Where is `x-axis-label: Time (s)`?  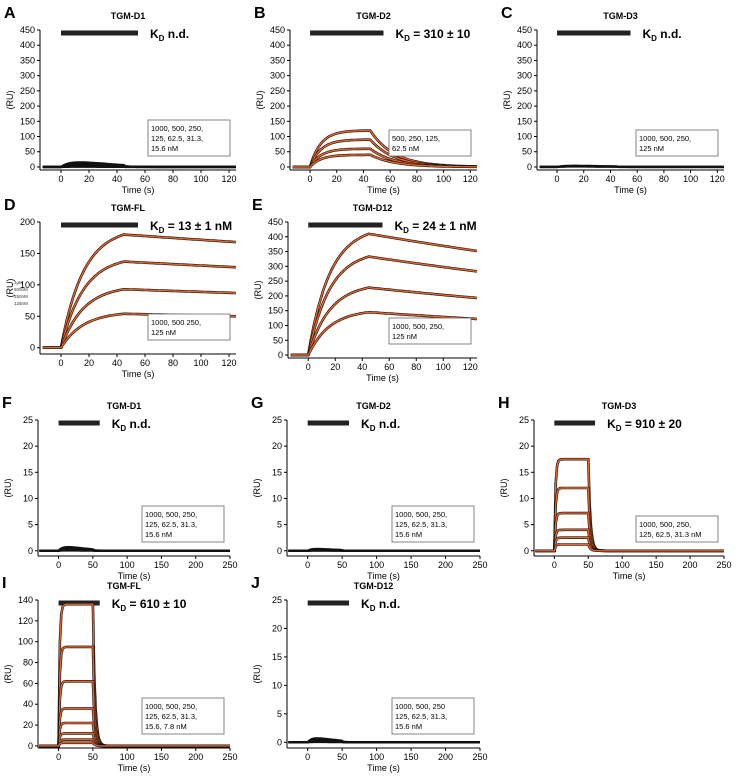
x-axis-label: Time (s) is located at coordinates (382, 378).